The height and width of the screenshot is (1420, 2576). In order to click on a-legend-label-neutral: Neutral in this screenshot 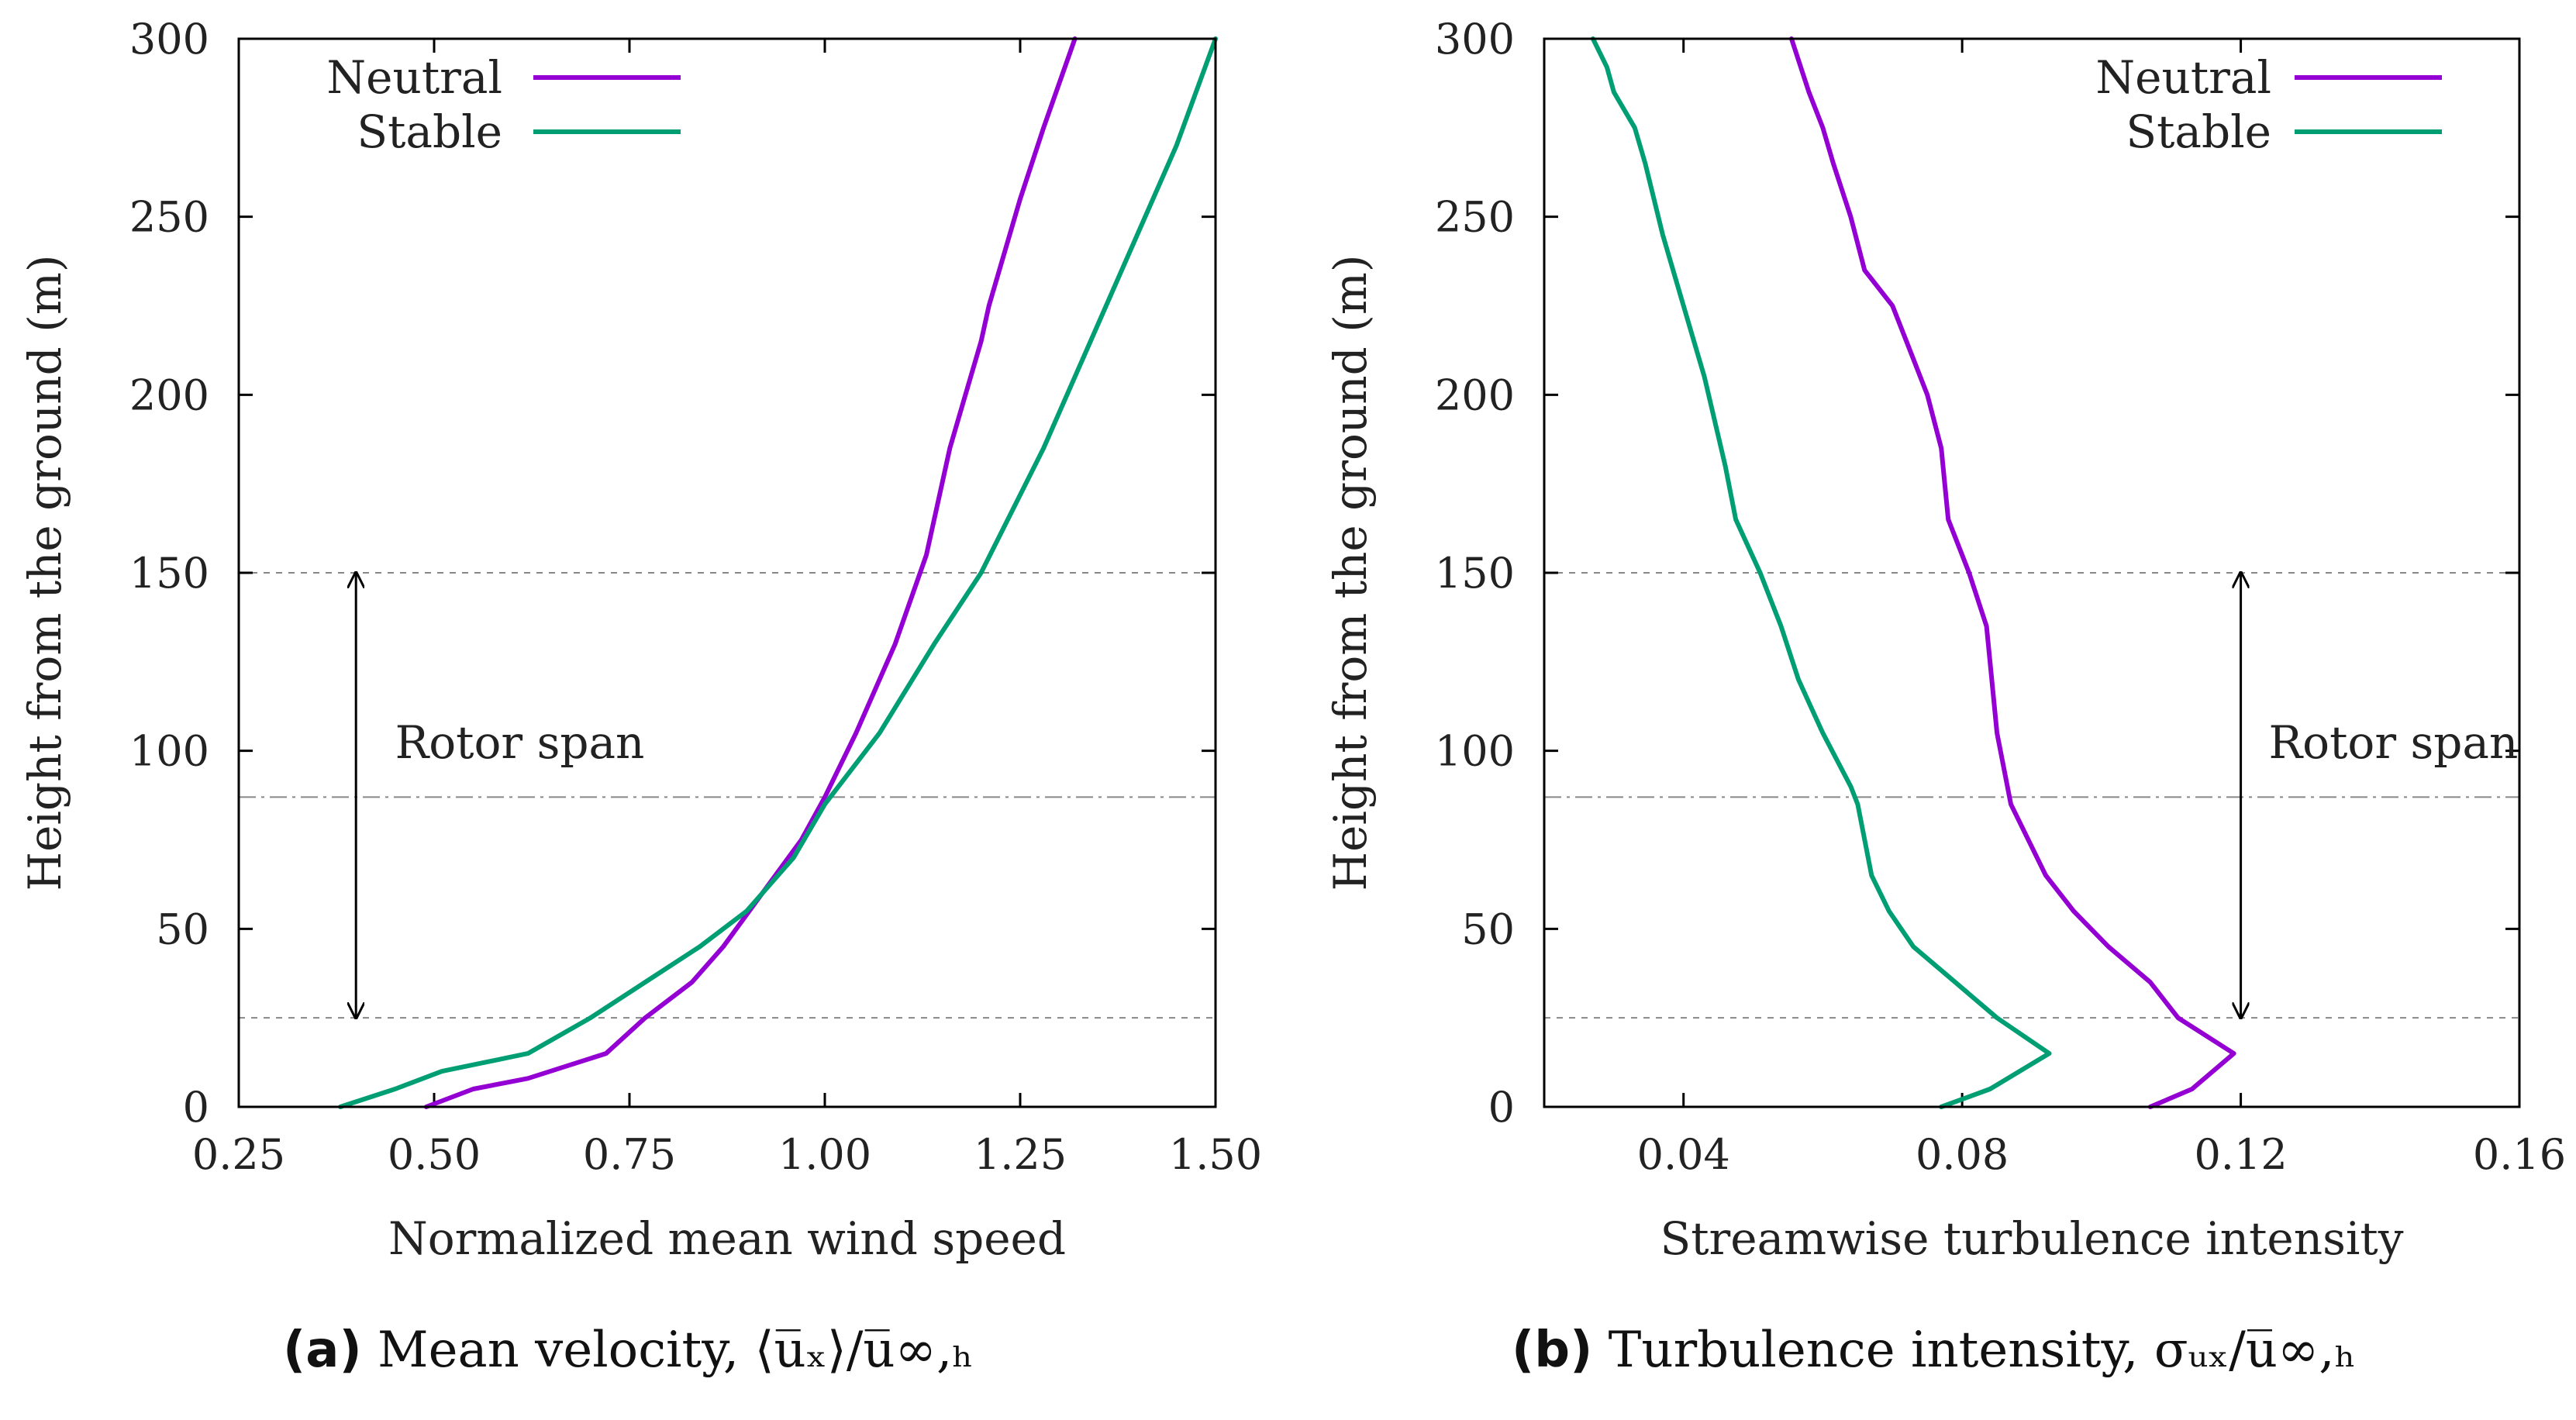, I will do `click(414, 77)`.